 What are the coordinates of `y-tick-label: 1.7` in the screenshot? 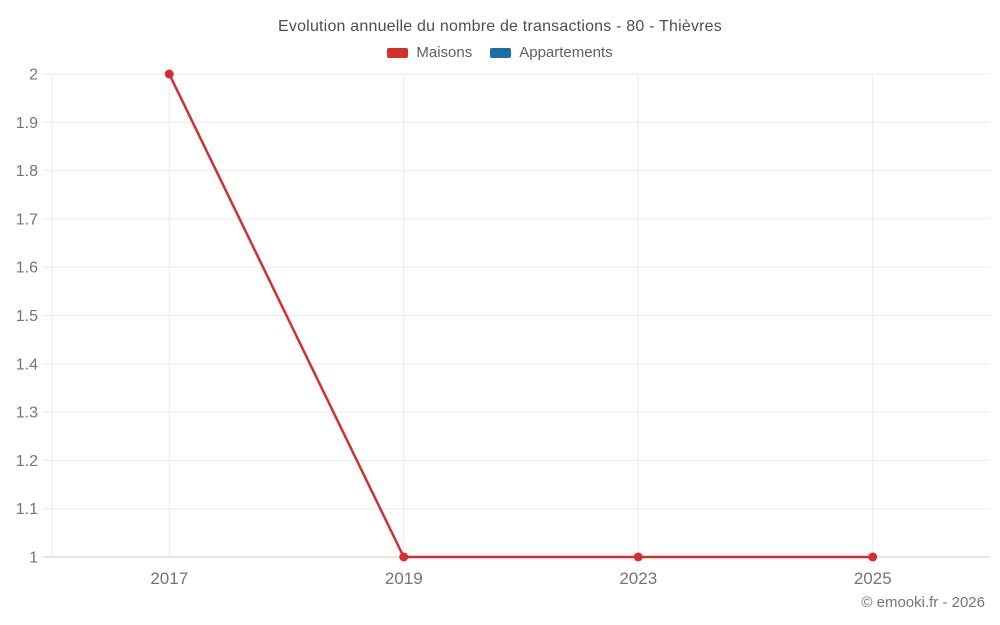 It's located at (27, 219).